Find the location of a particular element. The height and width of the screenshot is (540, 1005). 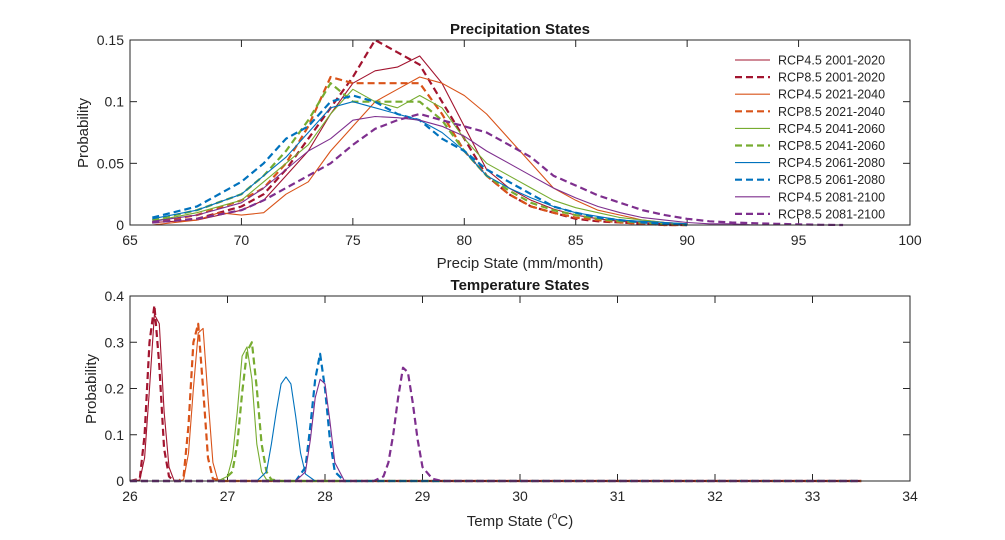

x-tick-label: 32 is located at coordinates (715, 496).